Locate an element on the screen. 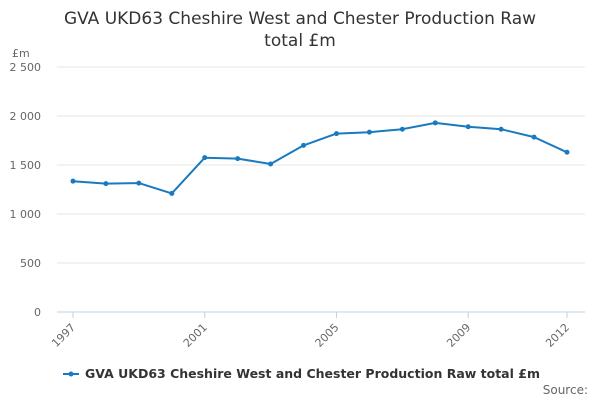 The height and width of the screenshot is (400, 600). y-tick-label: 1 000 is located at coordinates (26, 214).